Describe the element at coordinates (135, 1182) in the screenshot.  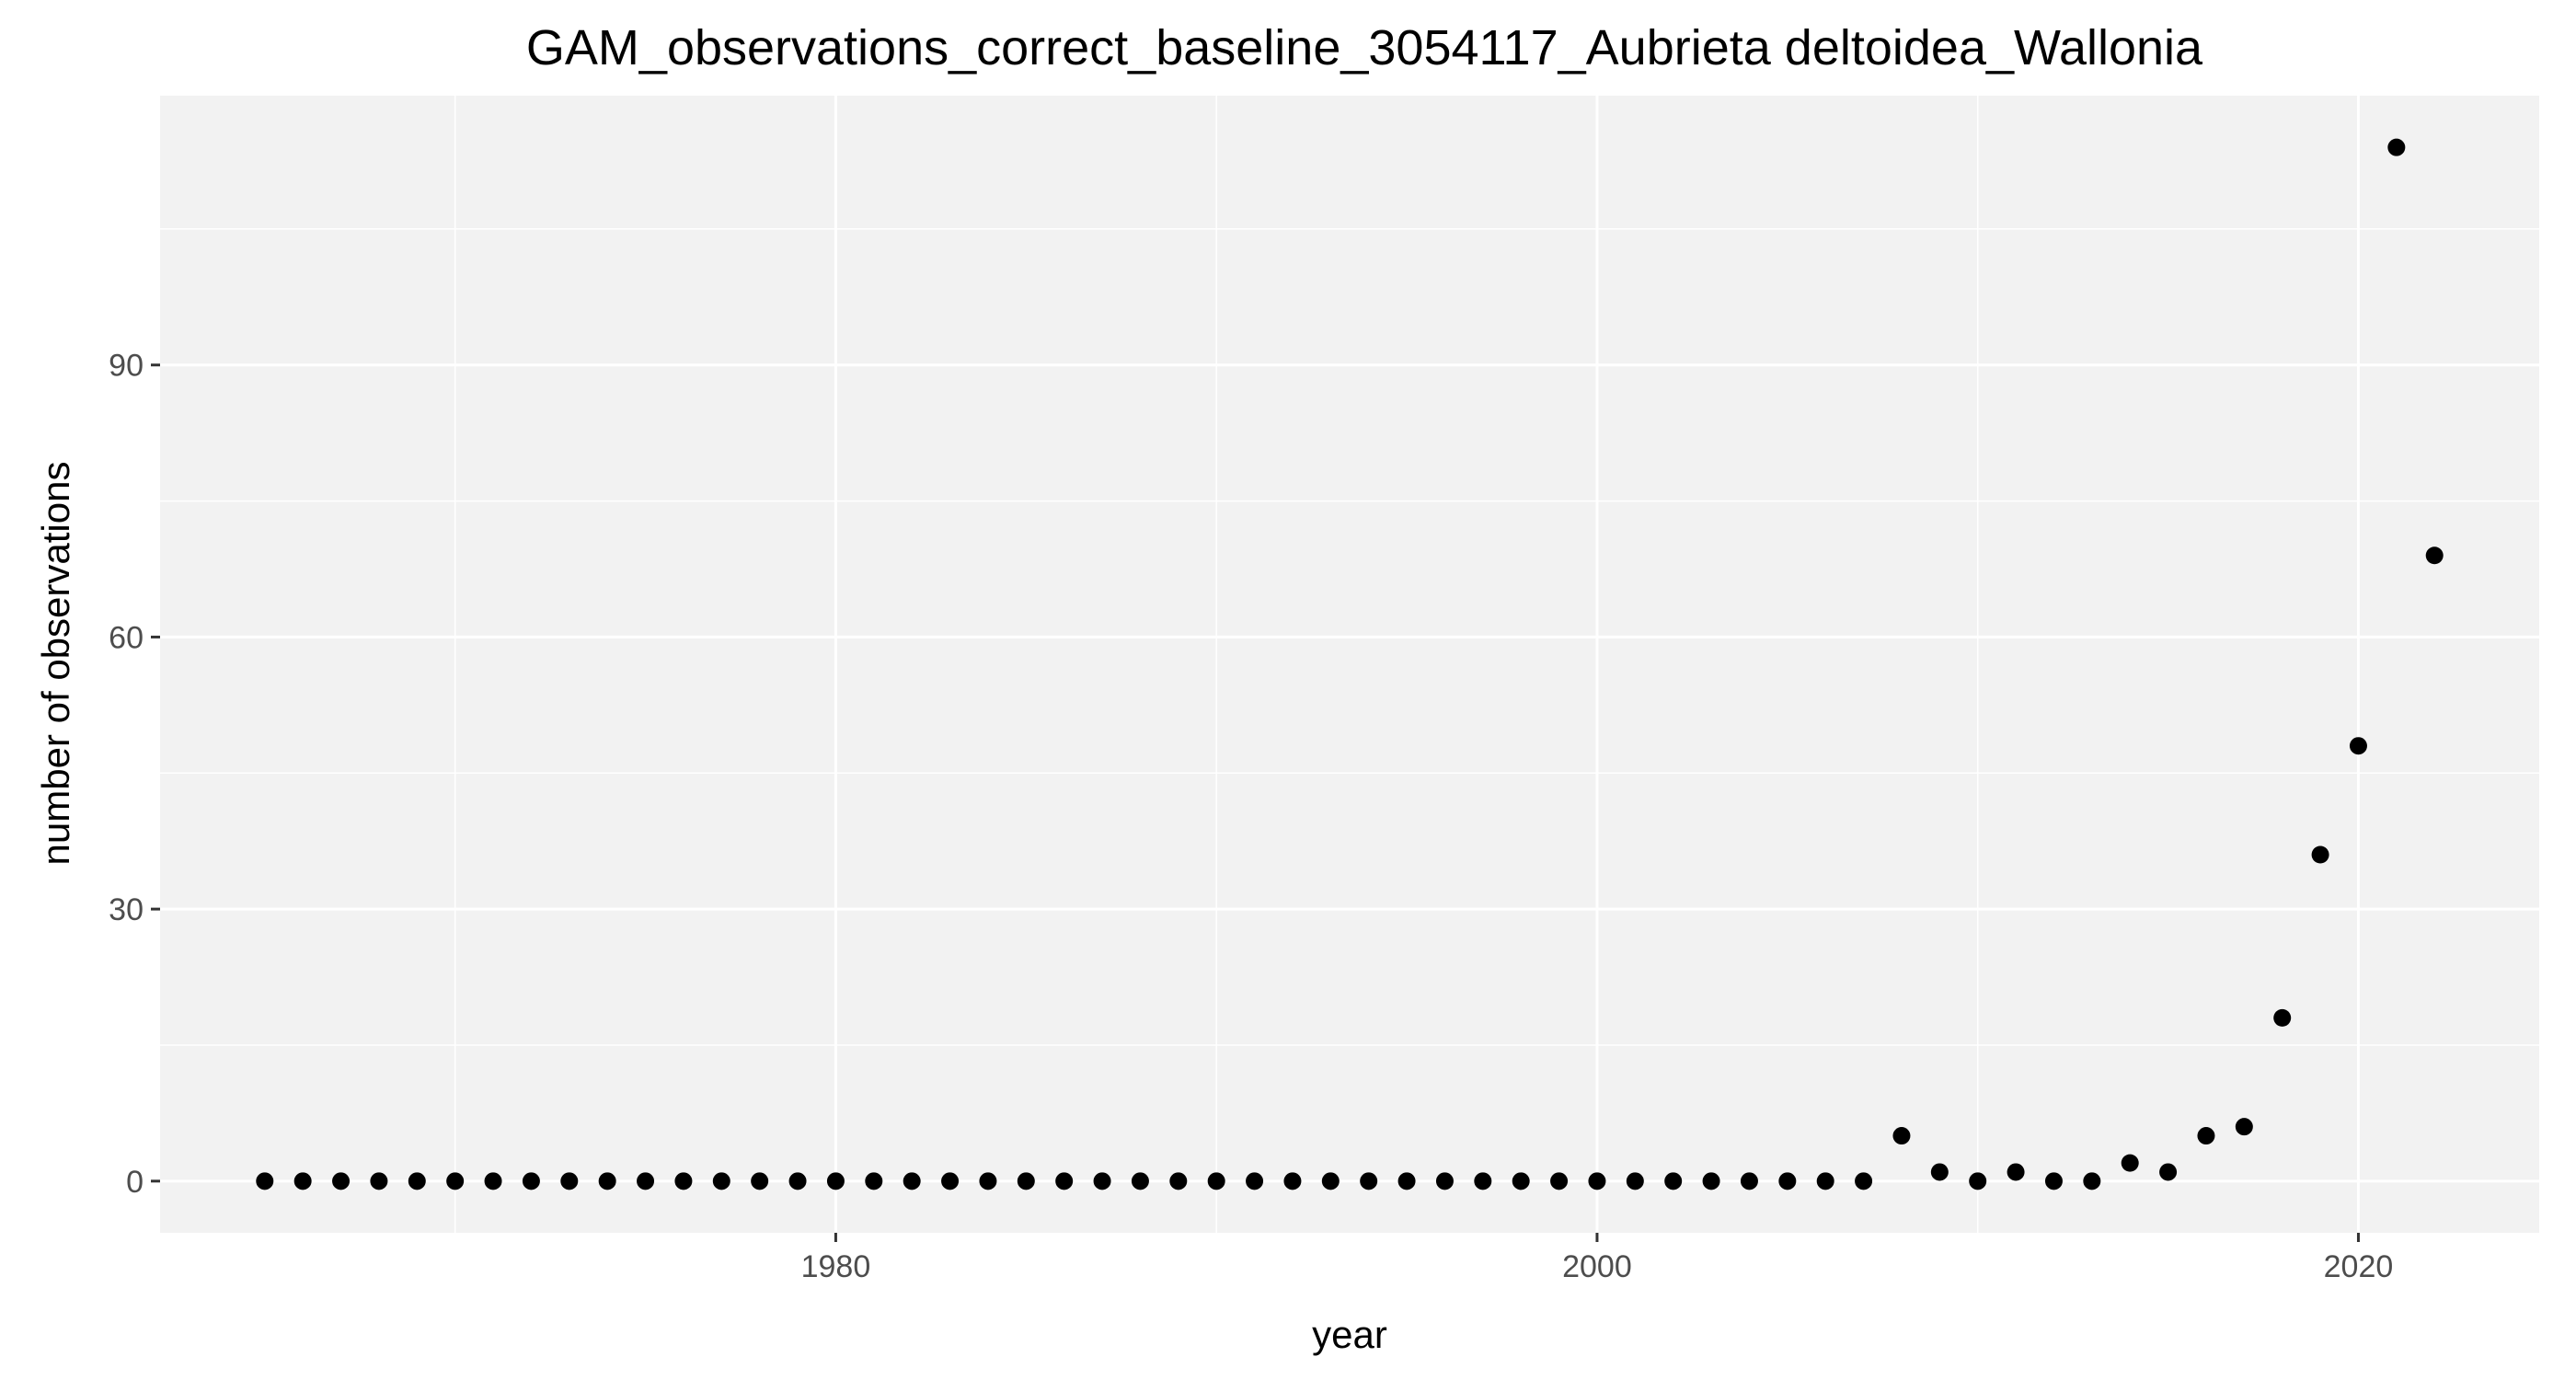
I see `y-tick-label: 0` at that location.